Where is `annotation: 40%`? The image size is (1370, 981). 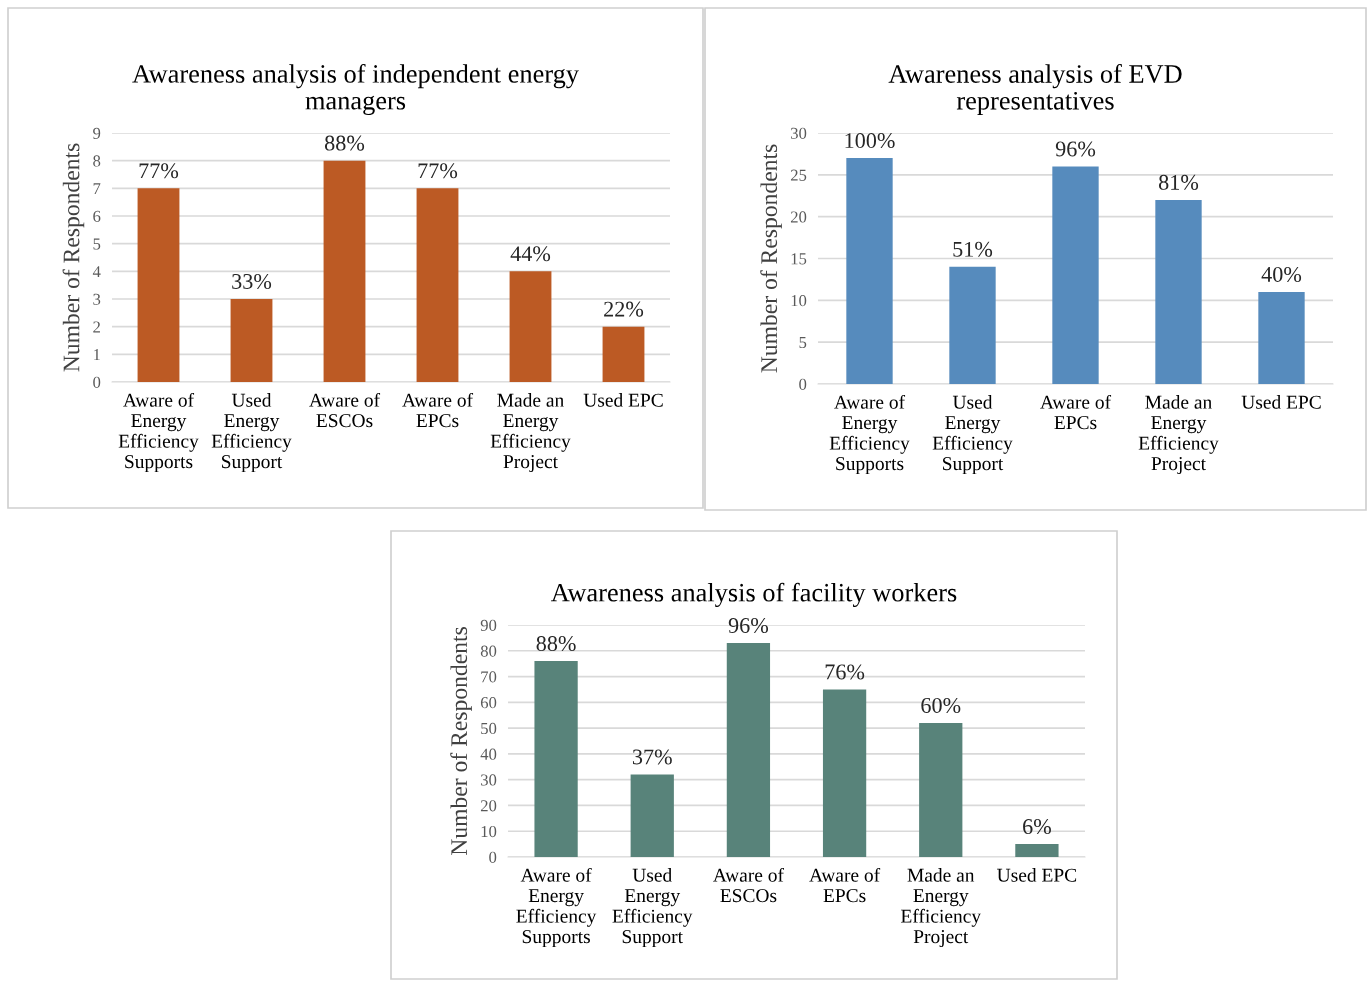
annotation: 40% is located at coordinates (1281, 274).